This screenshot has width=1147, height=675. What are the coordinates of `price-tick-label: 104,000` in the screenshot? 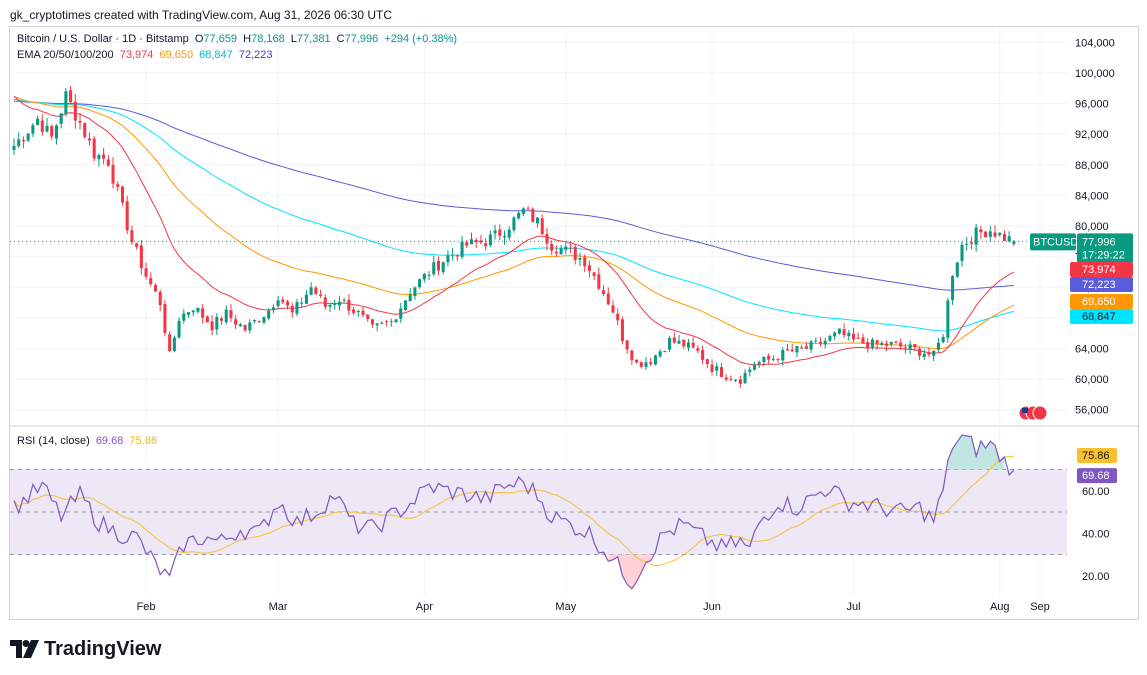 It's located at (1095, 43).